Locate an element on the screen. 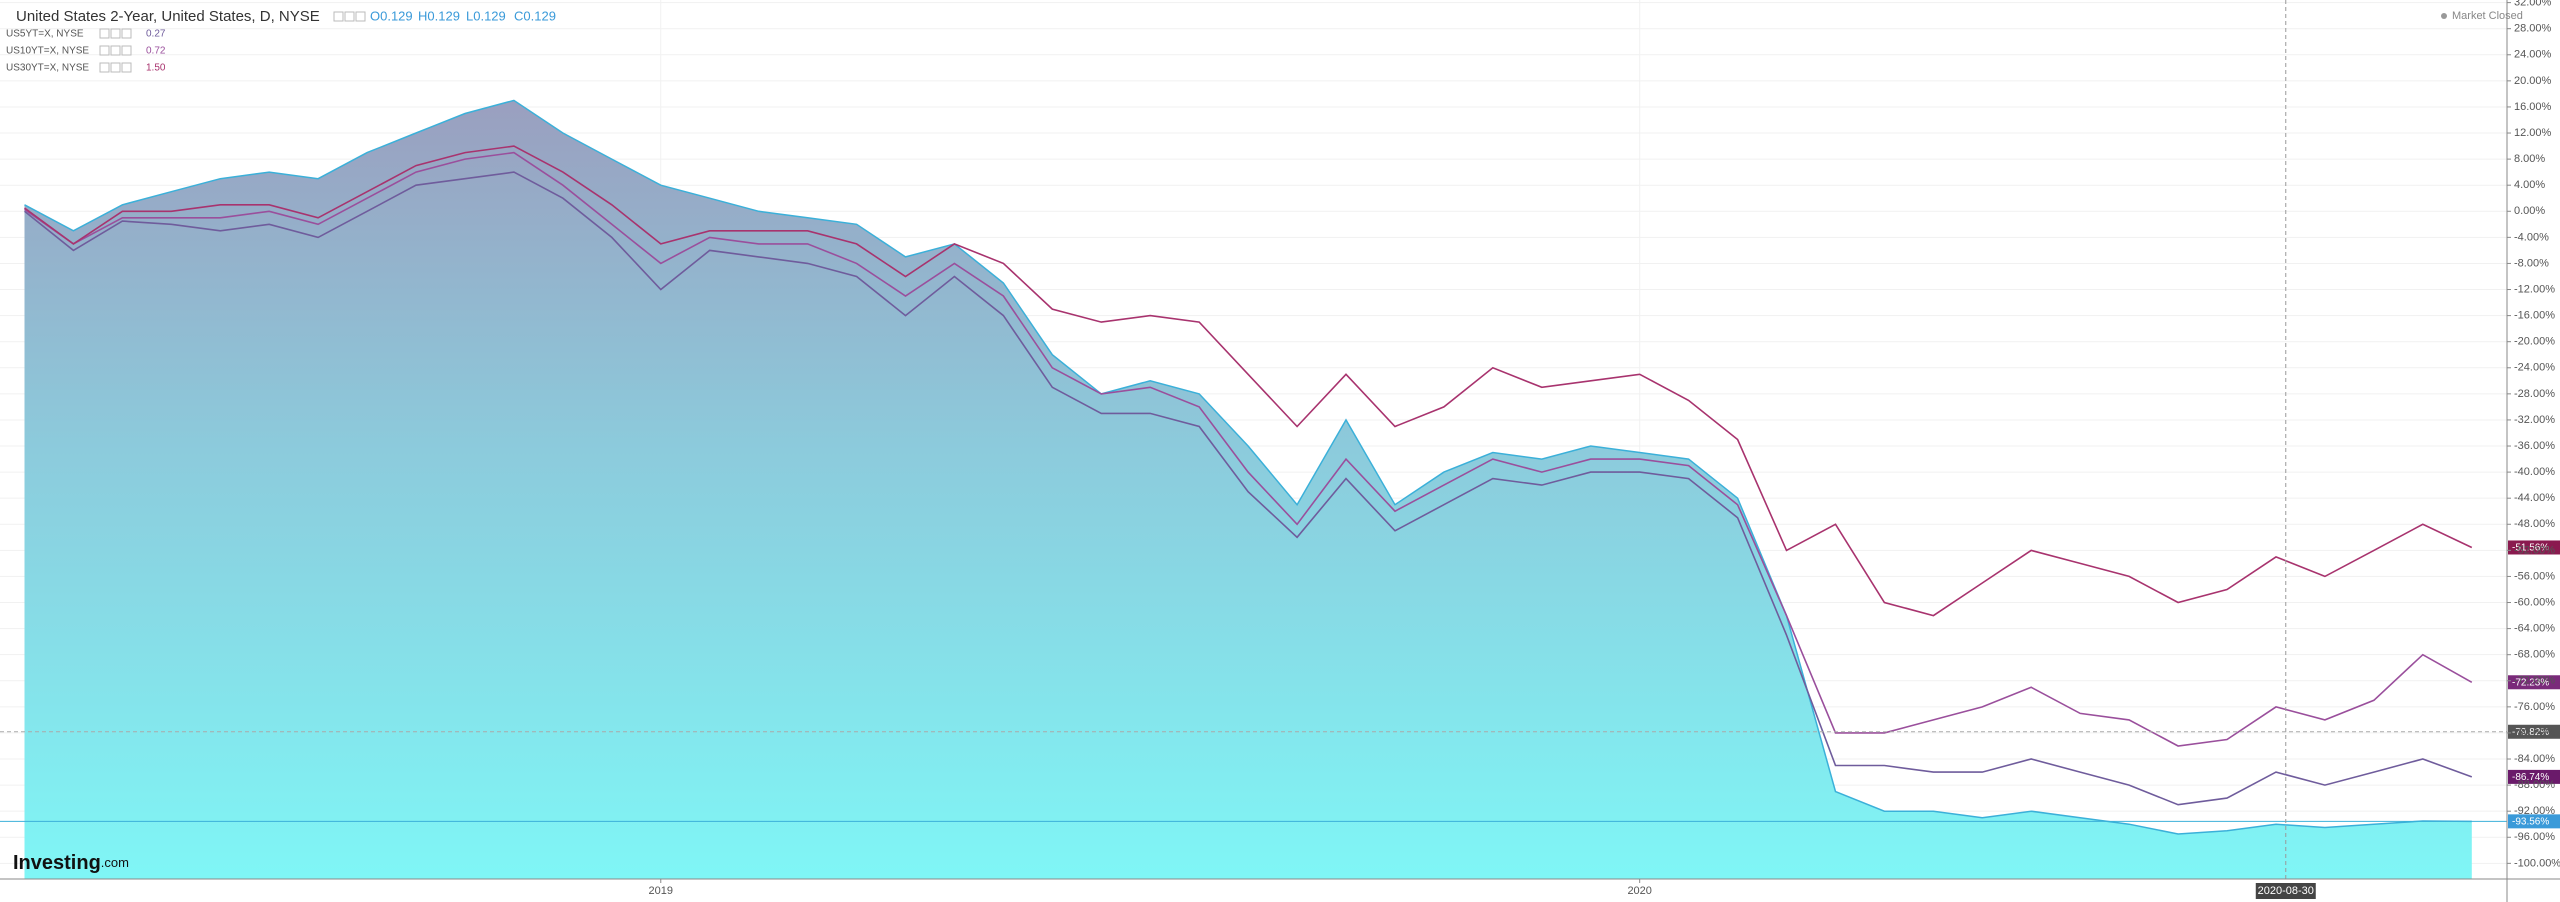  y-tick-label: -36.00% is located at coordinates (2534, 446).